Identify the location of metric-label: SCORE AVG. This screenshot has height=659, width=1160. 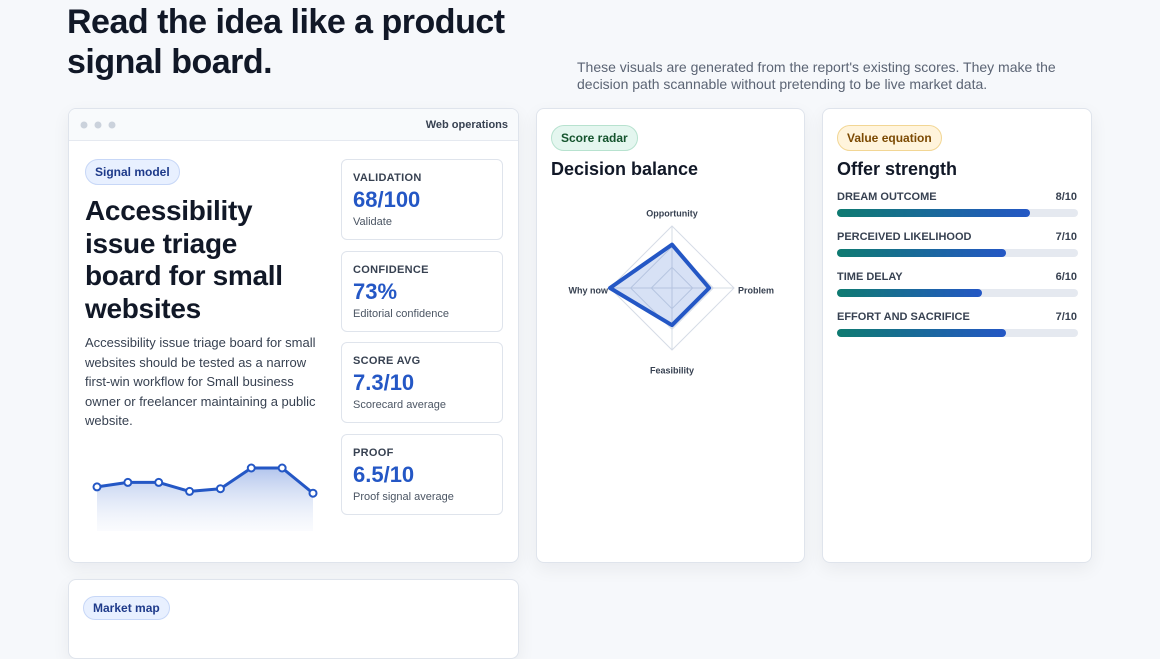
(387, 361).